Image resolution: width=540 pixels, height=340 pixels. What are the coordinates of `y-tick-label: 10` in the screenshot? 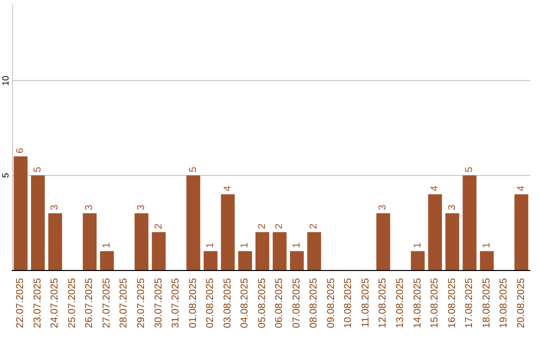 It's located at (5, 81).